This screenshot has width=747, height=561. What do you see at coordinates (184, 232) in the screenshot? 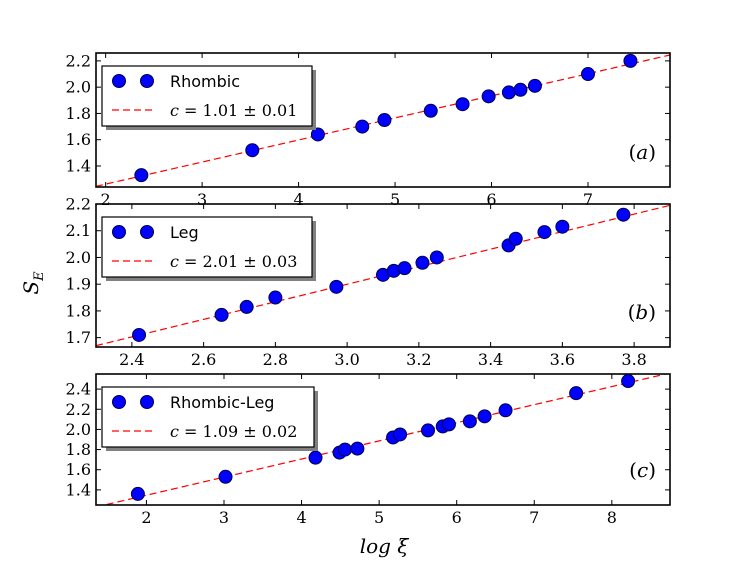
I see `legend-points-label: Leg` at bounding box center [184, 232].